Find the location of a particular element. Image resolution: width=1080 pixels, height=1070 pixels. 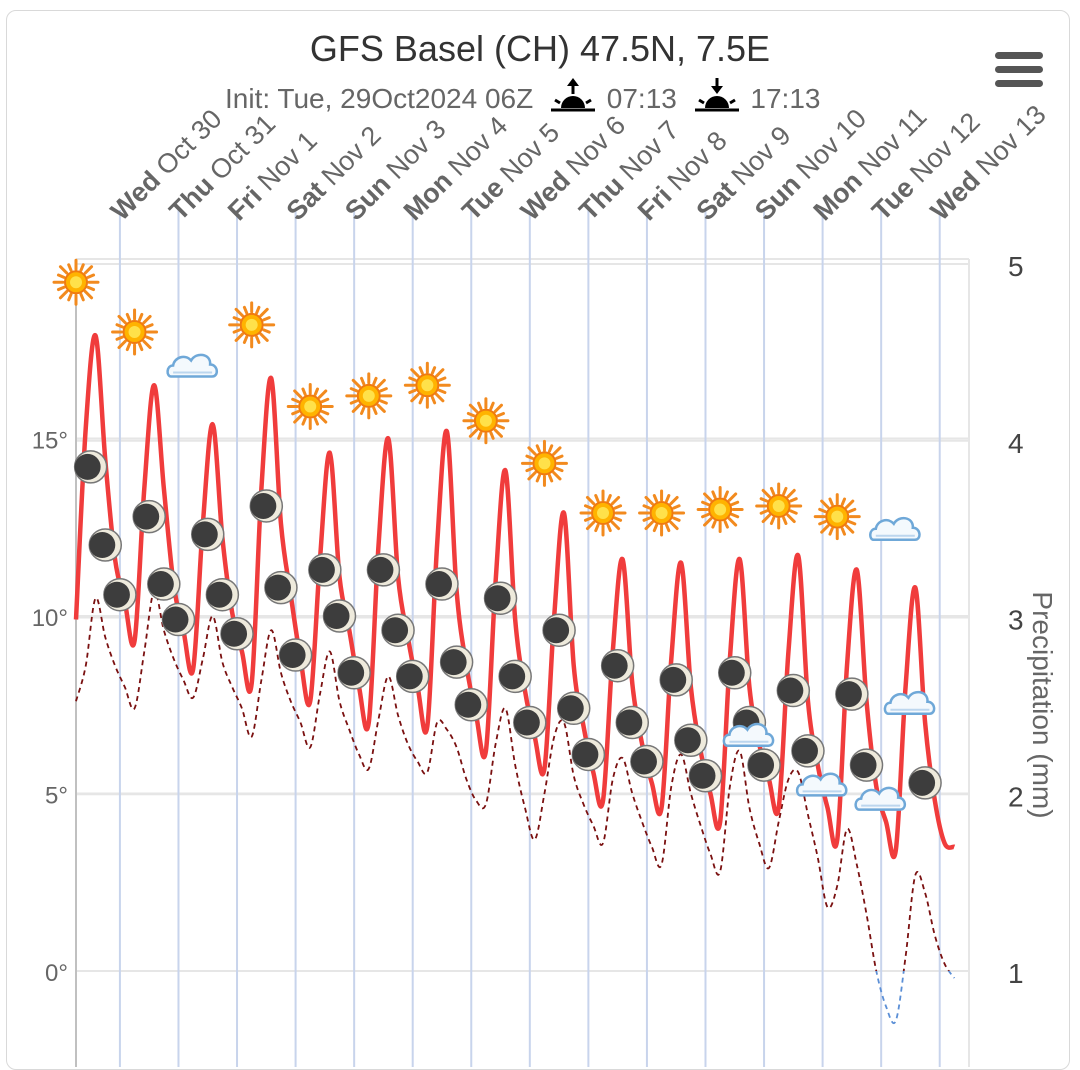

y-left-tick-label: 0° is located at coordinates (56, 973).